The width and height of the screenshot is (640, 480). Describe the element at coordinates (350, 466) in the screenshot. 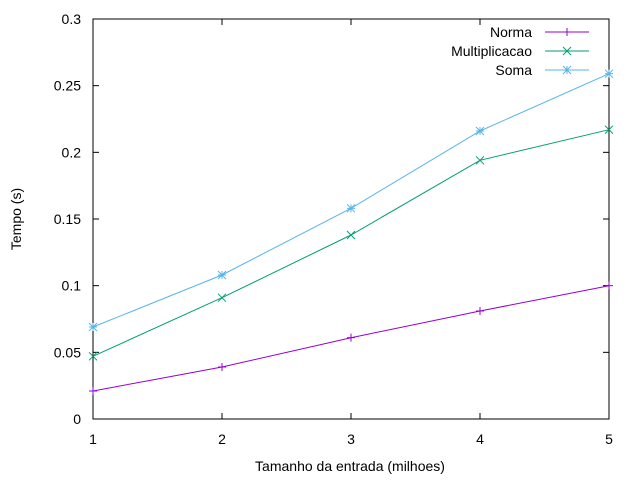

I see `x-axis-label: Tamanho da entrada (milhoes)` at that location.